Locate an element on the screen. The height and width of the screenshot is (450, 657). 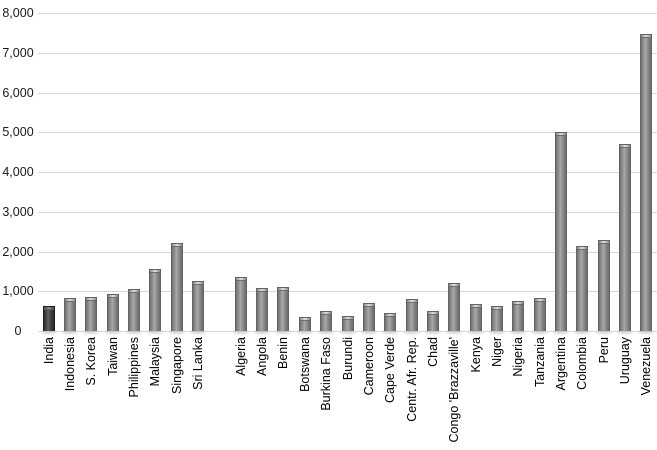
bar-algeria is located at coordinates (241, 304).